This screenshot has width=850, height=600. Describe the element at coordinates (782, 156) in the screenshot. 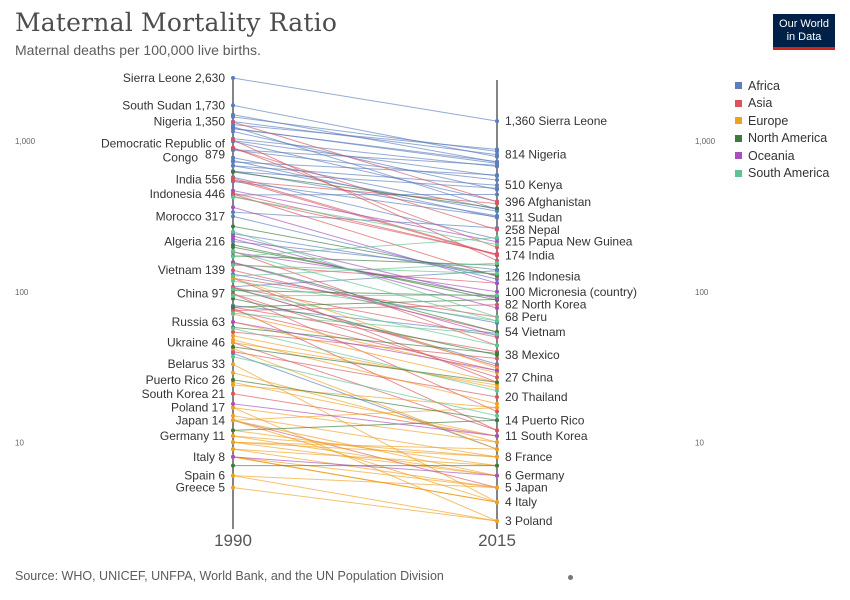

I see `legend-item: Oceania` at that location.